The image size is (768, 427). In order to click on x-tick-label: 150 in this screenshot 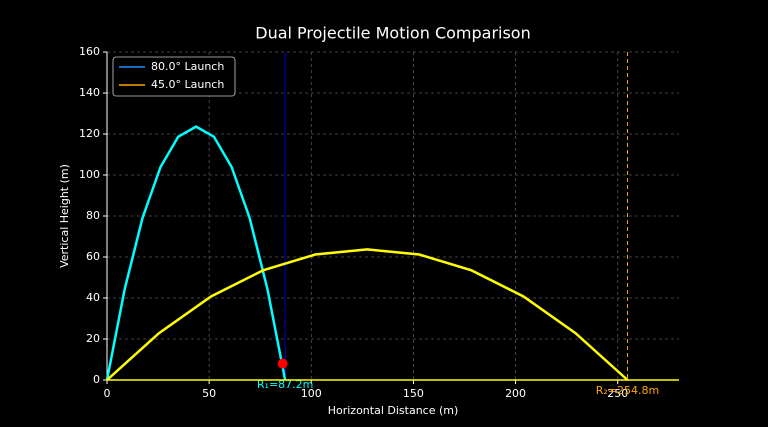, I will do `click(413, 393)`.